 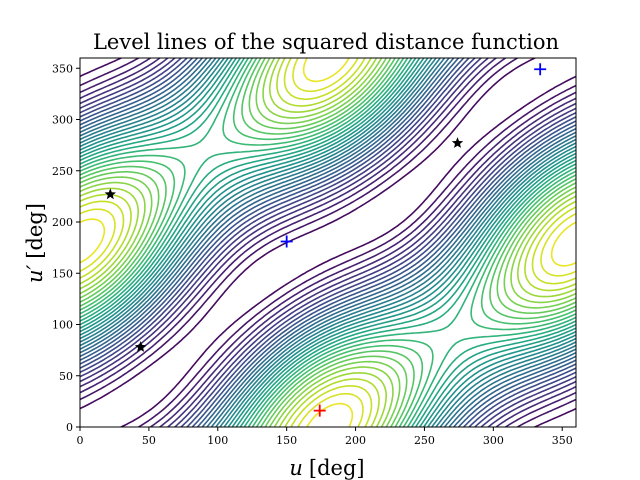 What do you see at coordinates (217, 440) in the screenshot?
I see `x-tick-label: 100` at bounding box center [217, 440].